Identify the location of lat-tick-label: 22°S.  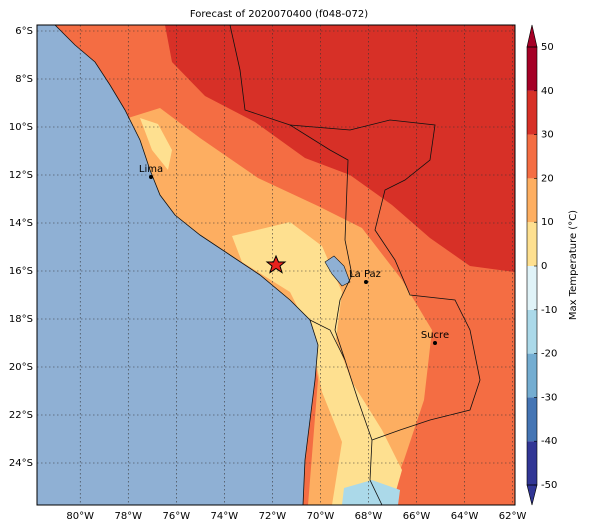
(21, 415).